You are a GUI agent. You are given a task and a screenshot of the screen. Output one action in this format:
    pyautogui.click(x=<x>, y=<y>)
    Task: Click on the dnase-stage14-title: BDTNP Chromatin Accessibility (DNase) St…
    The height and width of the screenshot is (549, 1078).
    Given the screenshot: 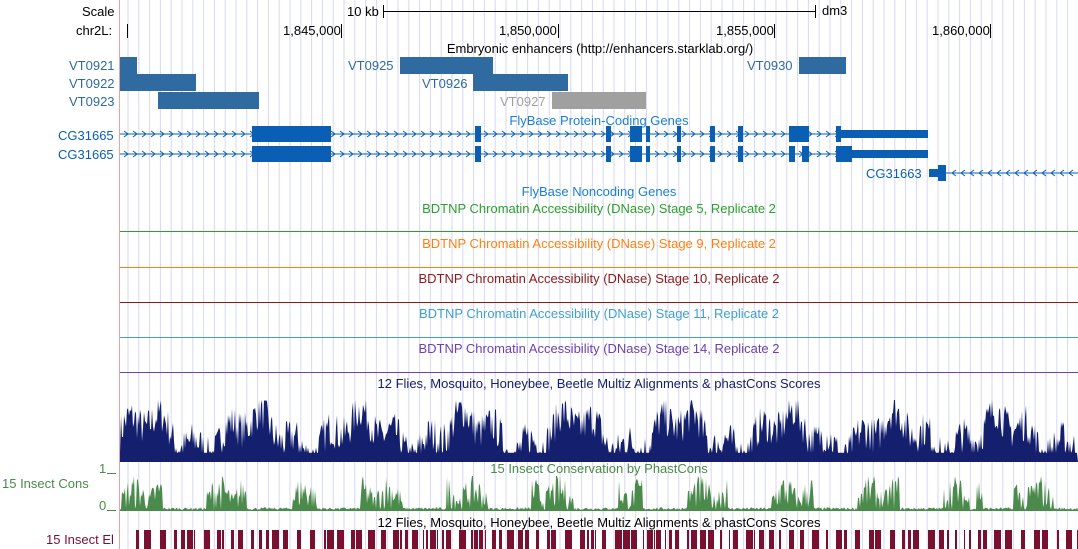 What is the action you would take?
    pyautogui.click(x=599, y=348)
    